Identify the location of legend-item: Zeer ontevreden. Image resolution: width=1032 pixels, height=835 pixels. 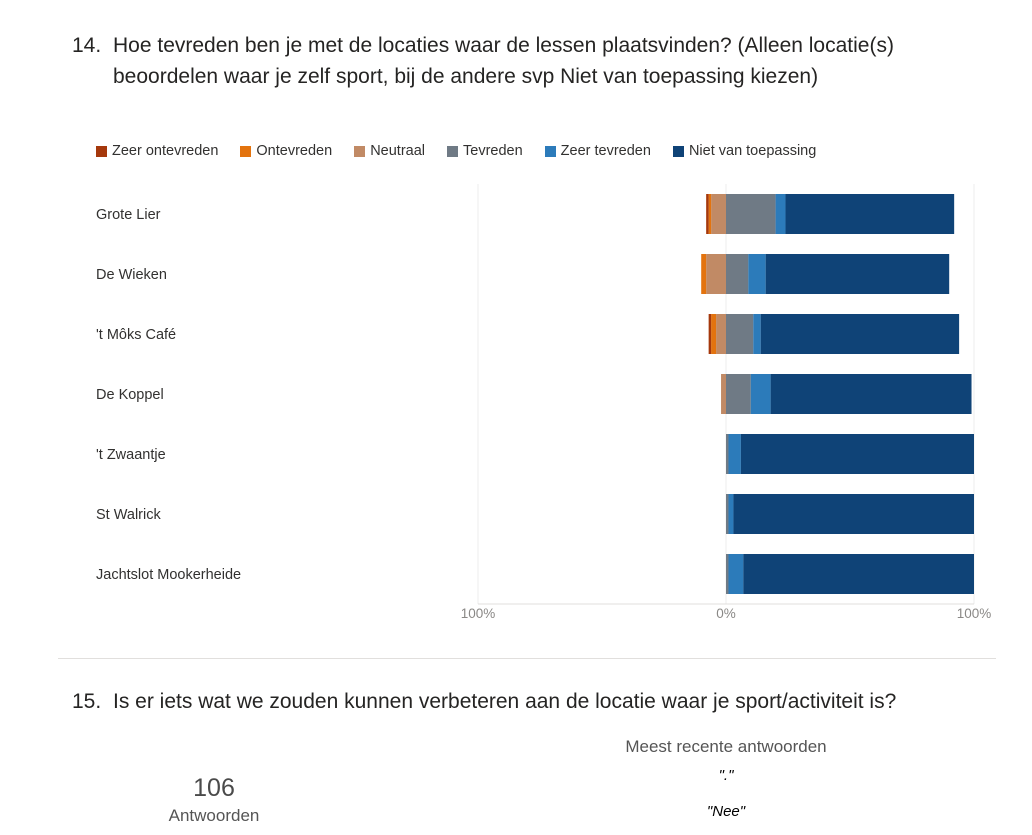
(157, 151).